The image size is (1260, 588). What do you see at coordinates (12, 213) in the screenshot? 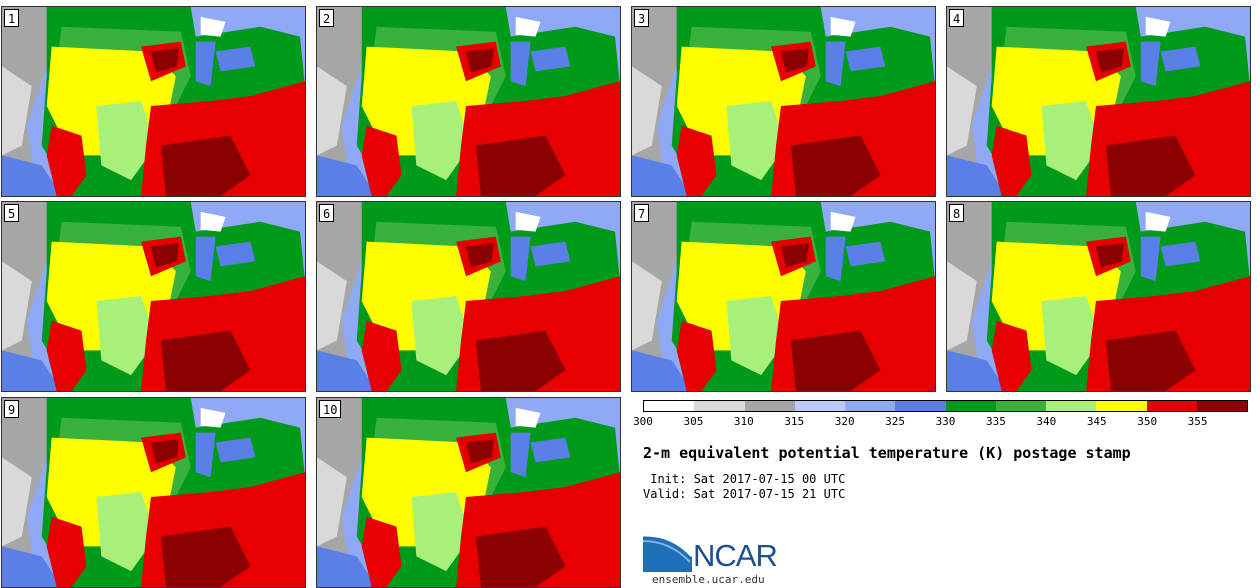
I see `panel-number: 5` at bounding box center [12, 213].